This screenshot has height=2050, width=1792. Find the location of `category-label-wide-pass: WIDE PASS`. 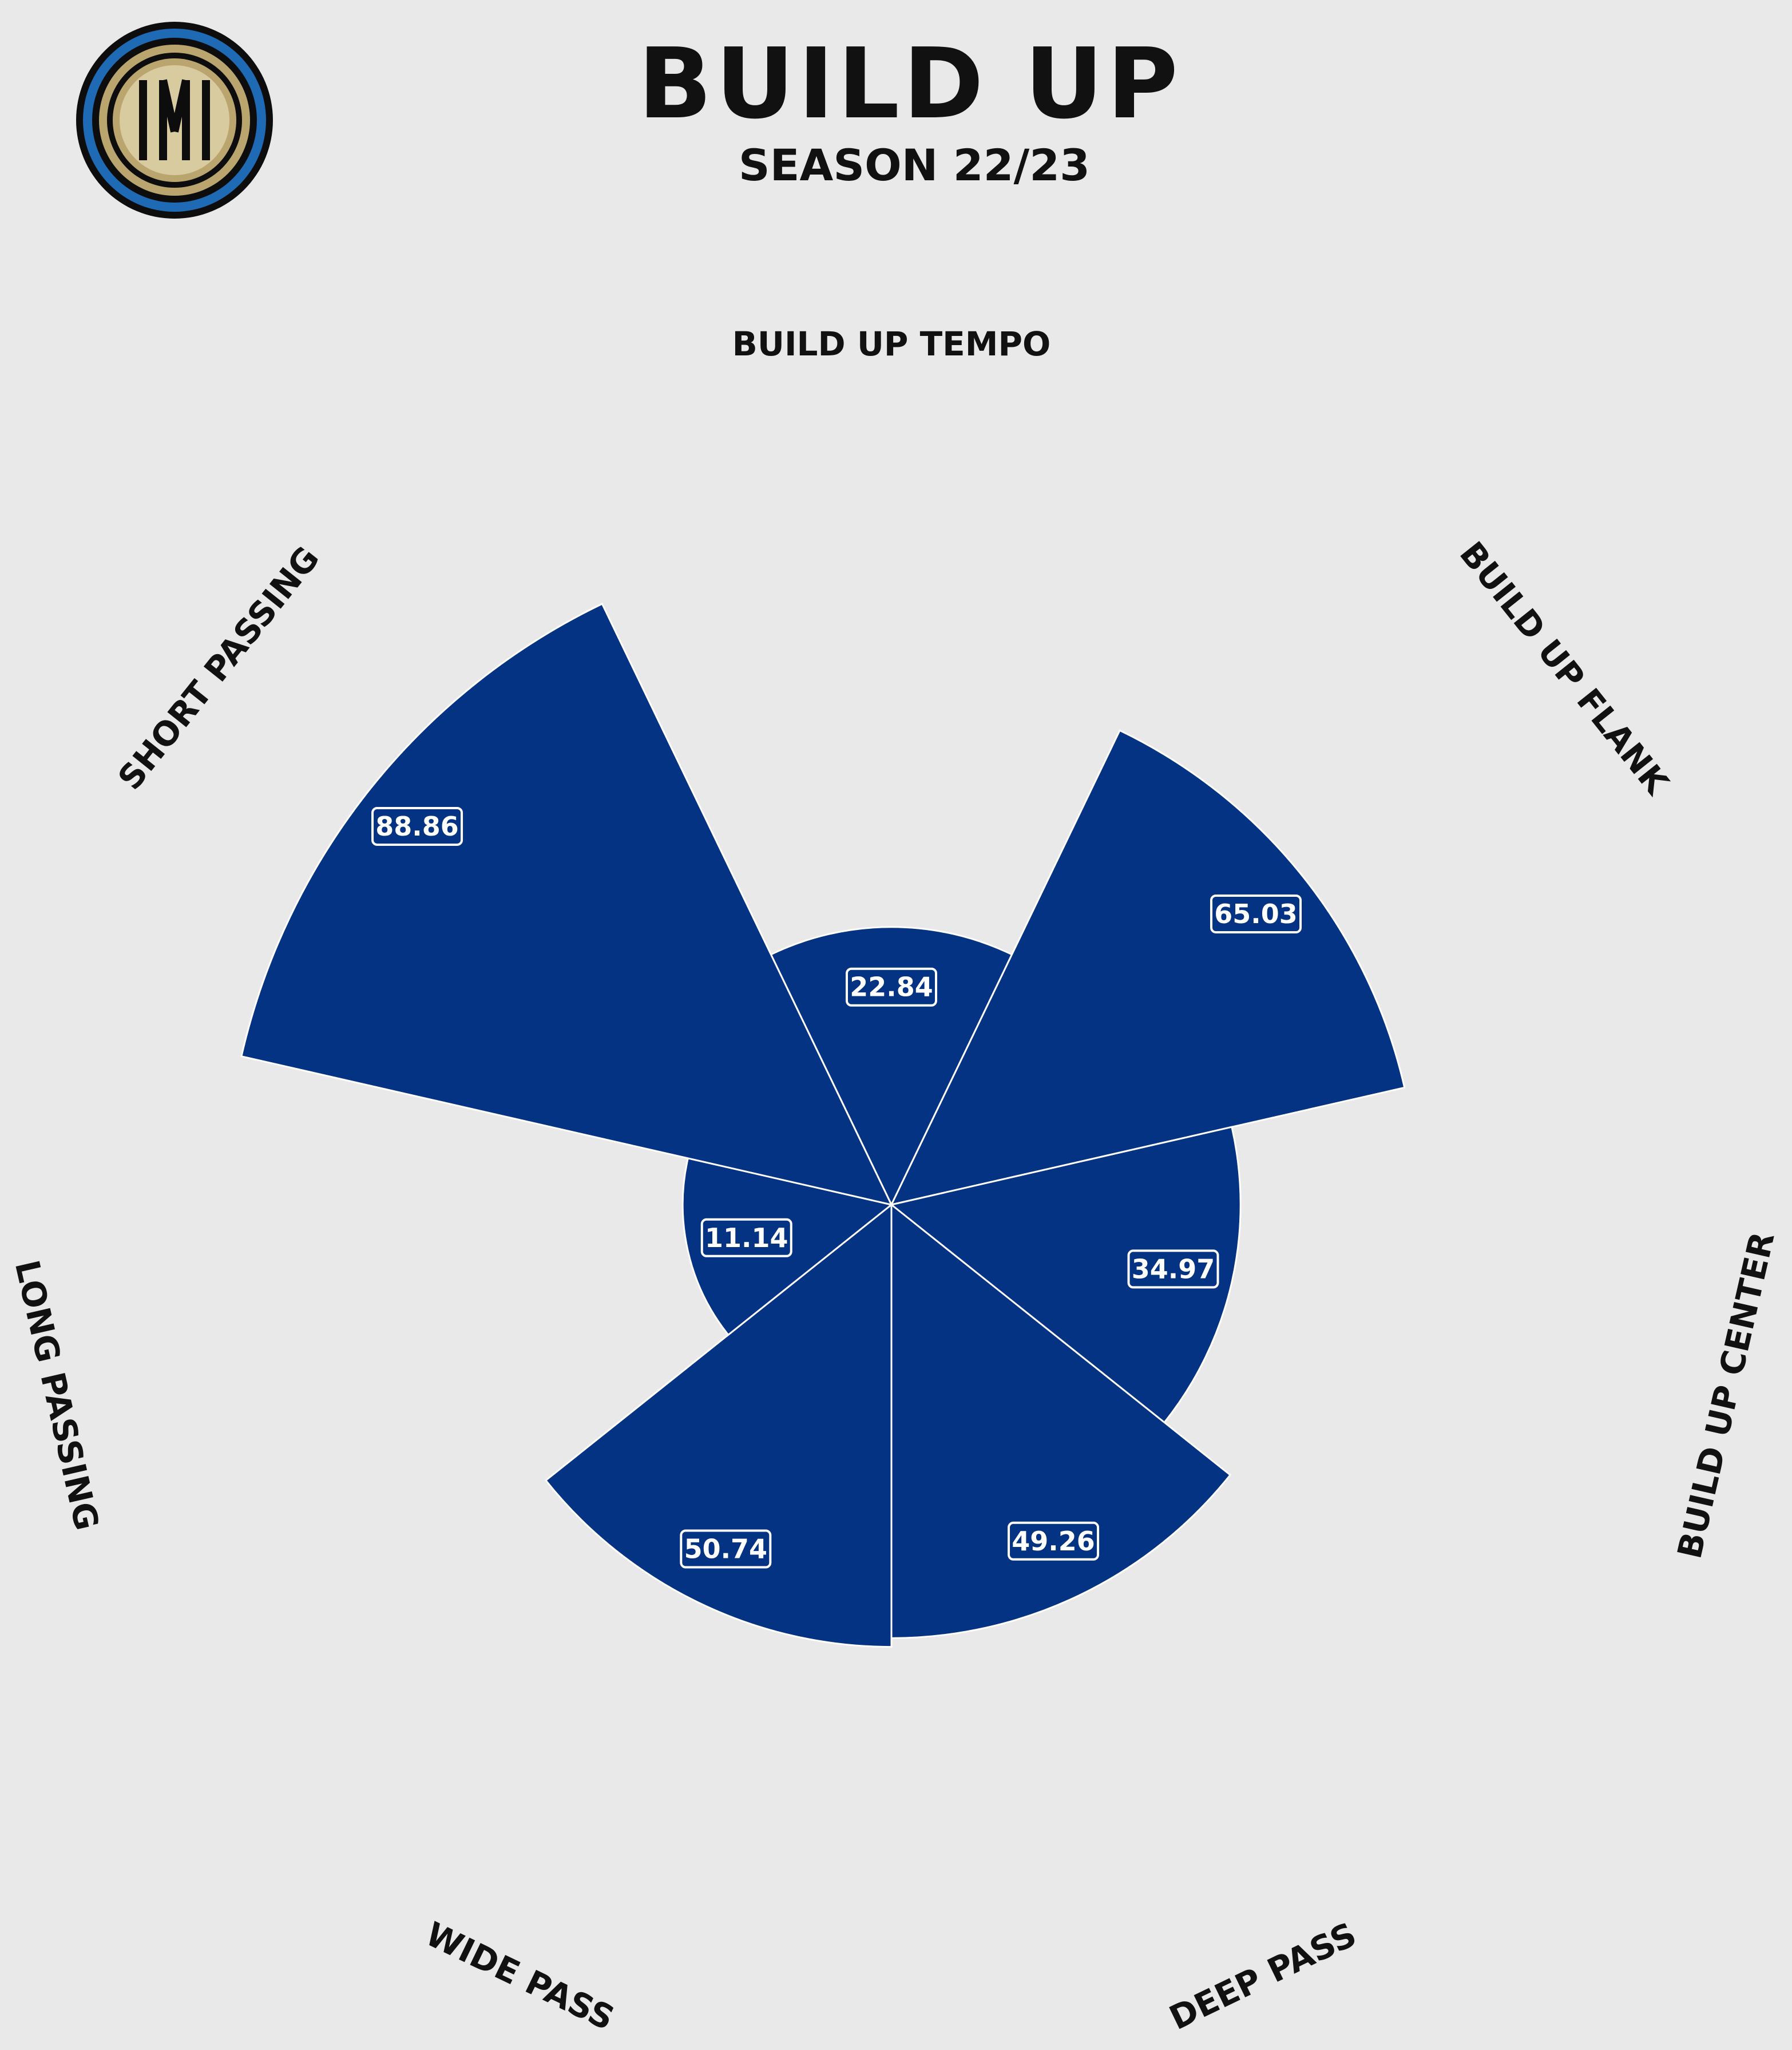

category-label-wide-pass: WIDE PASS is located at coordinates (519, 1976).